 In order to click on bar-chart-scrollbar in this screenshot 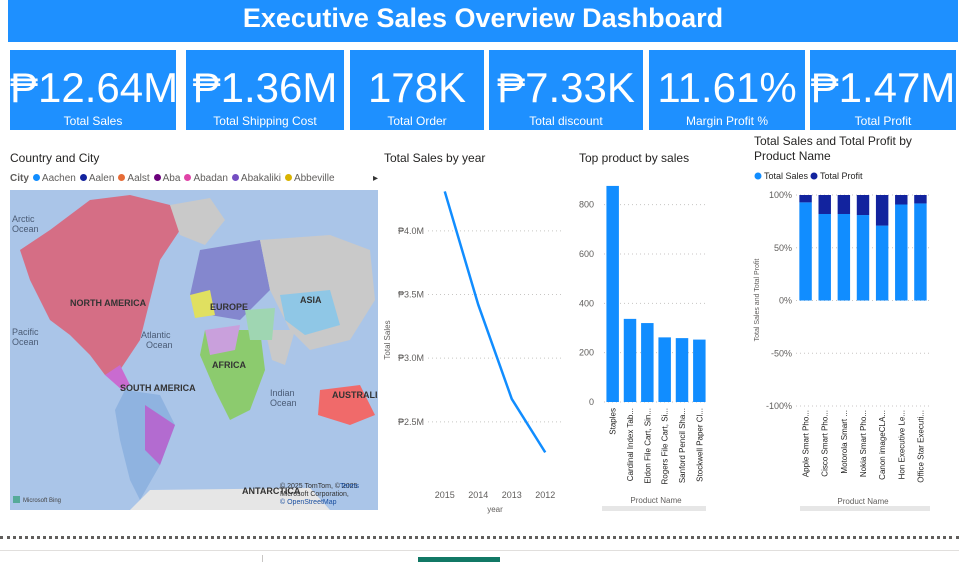, I will do `click(654, 508)`.